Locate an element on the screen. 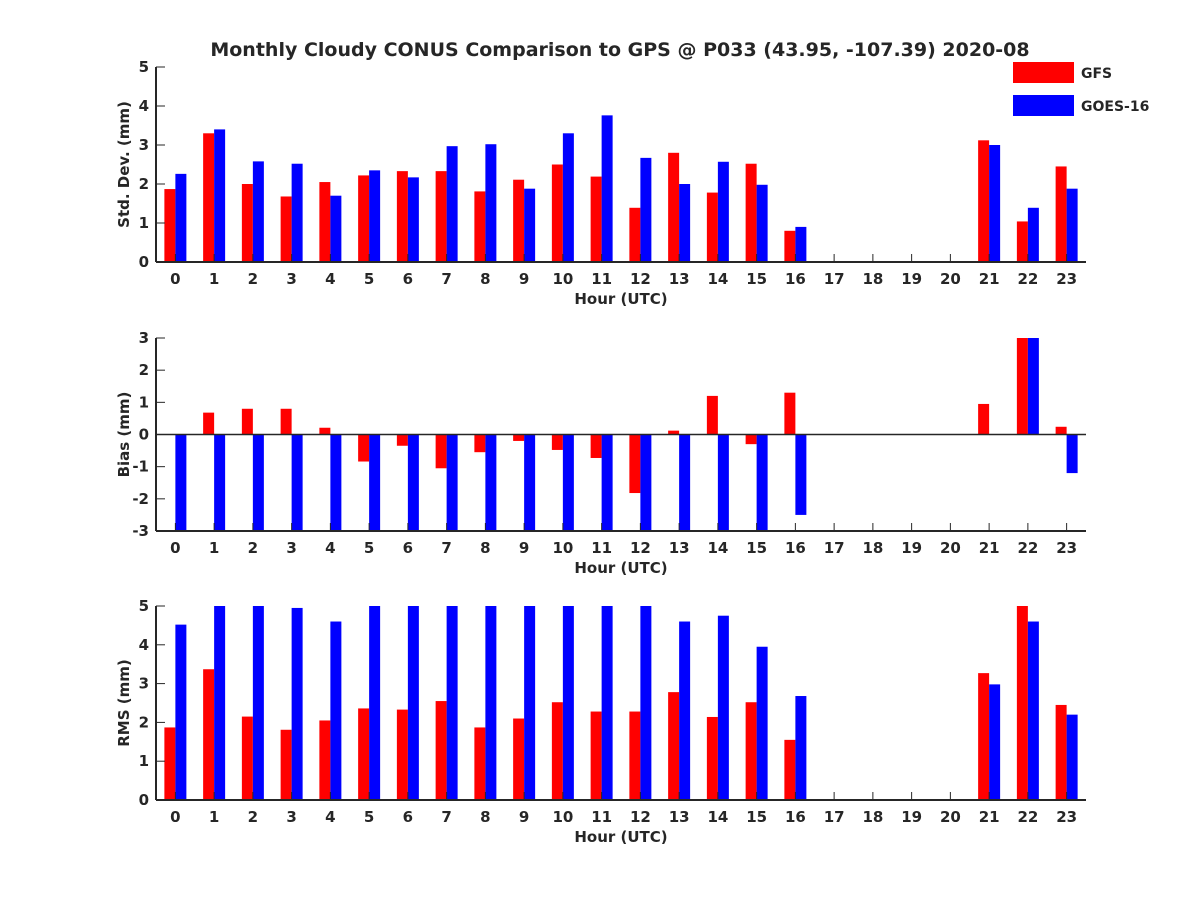 The width and height of the screenshot is (1200, 900). x-tick-label: 7 is located at coordinates (446, 279).